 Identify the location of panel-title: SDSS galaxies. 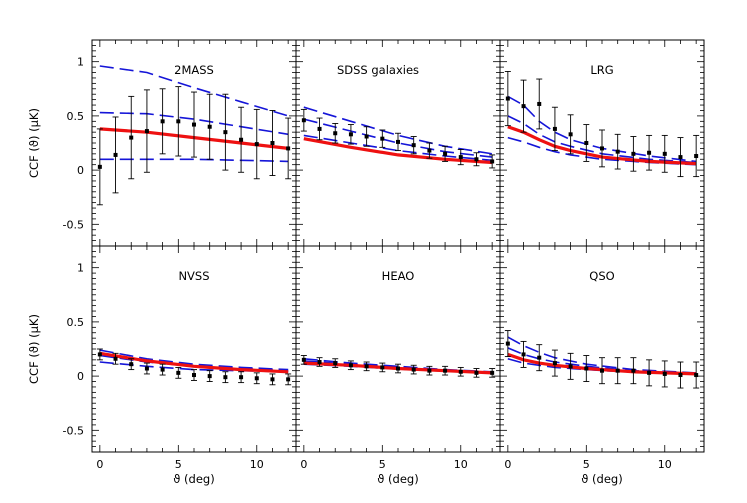
(378, 70).